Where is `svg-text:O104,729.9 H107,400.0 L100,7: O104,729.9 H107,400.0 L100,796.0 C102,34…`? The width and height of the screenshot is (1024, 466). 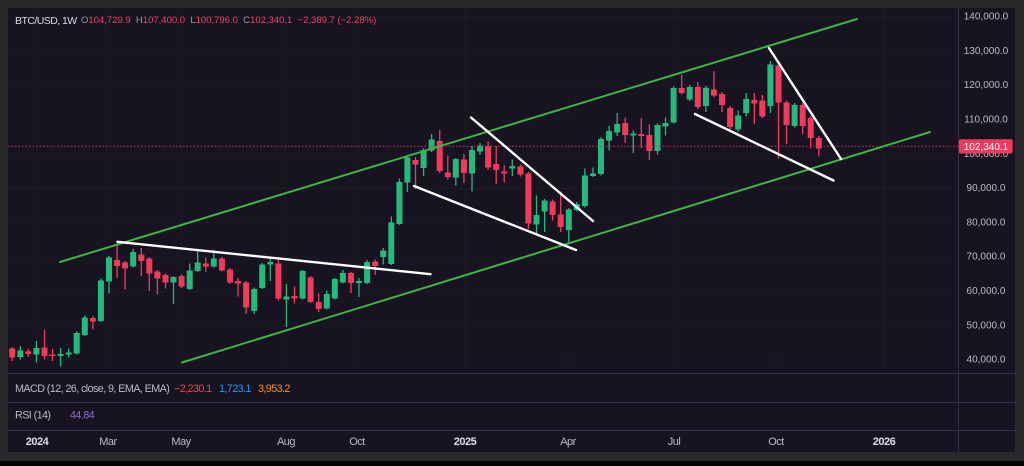
svg-text:O104,729.9 H107,400.0 L100,7: O104,729.9 H107,400.0 L100,796.0 C102,34… is located at coordinates (228, 20).